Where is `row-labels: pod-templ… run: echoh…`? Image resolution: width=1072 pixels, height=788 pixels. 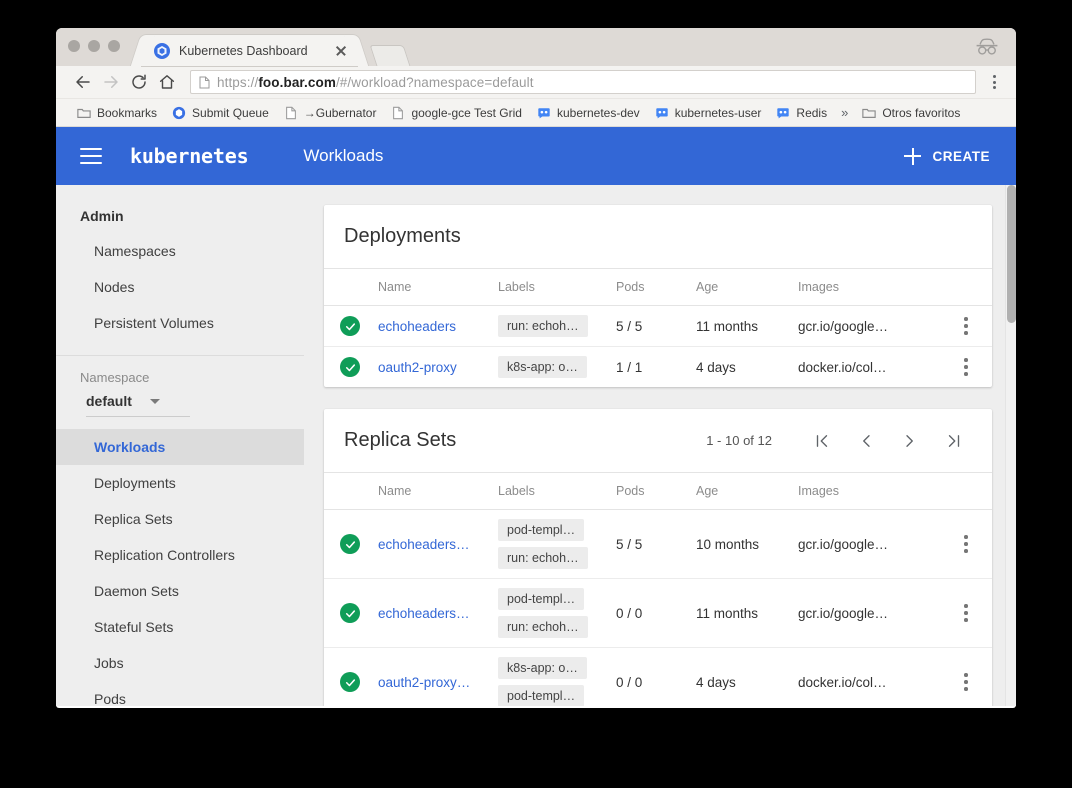 row-labels: pod-templ… run: echoh… is located at coordinates (551, 613).